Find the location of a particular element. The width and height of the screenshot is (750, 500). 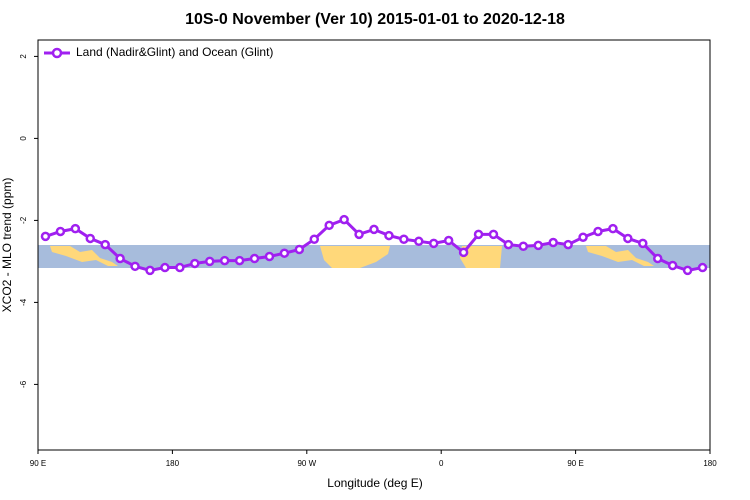

y-tick-label: 2 is located at coordinates (23, 56).